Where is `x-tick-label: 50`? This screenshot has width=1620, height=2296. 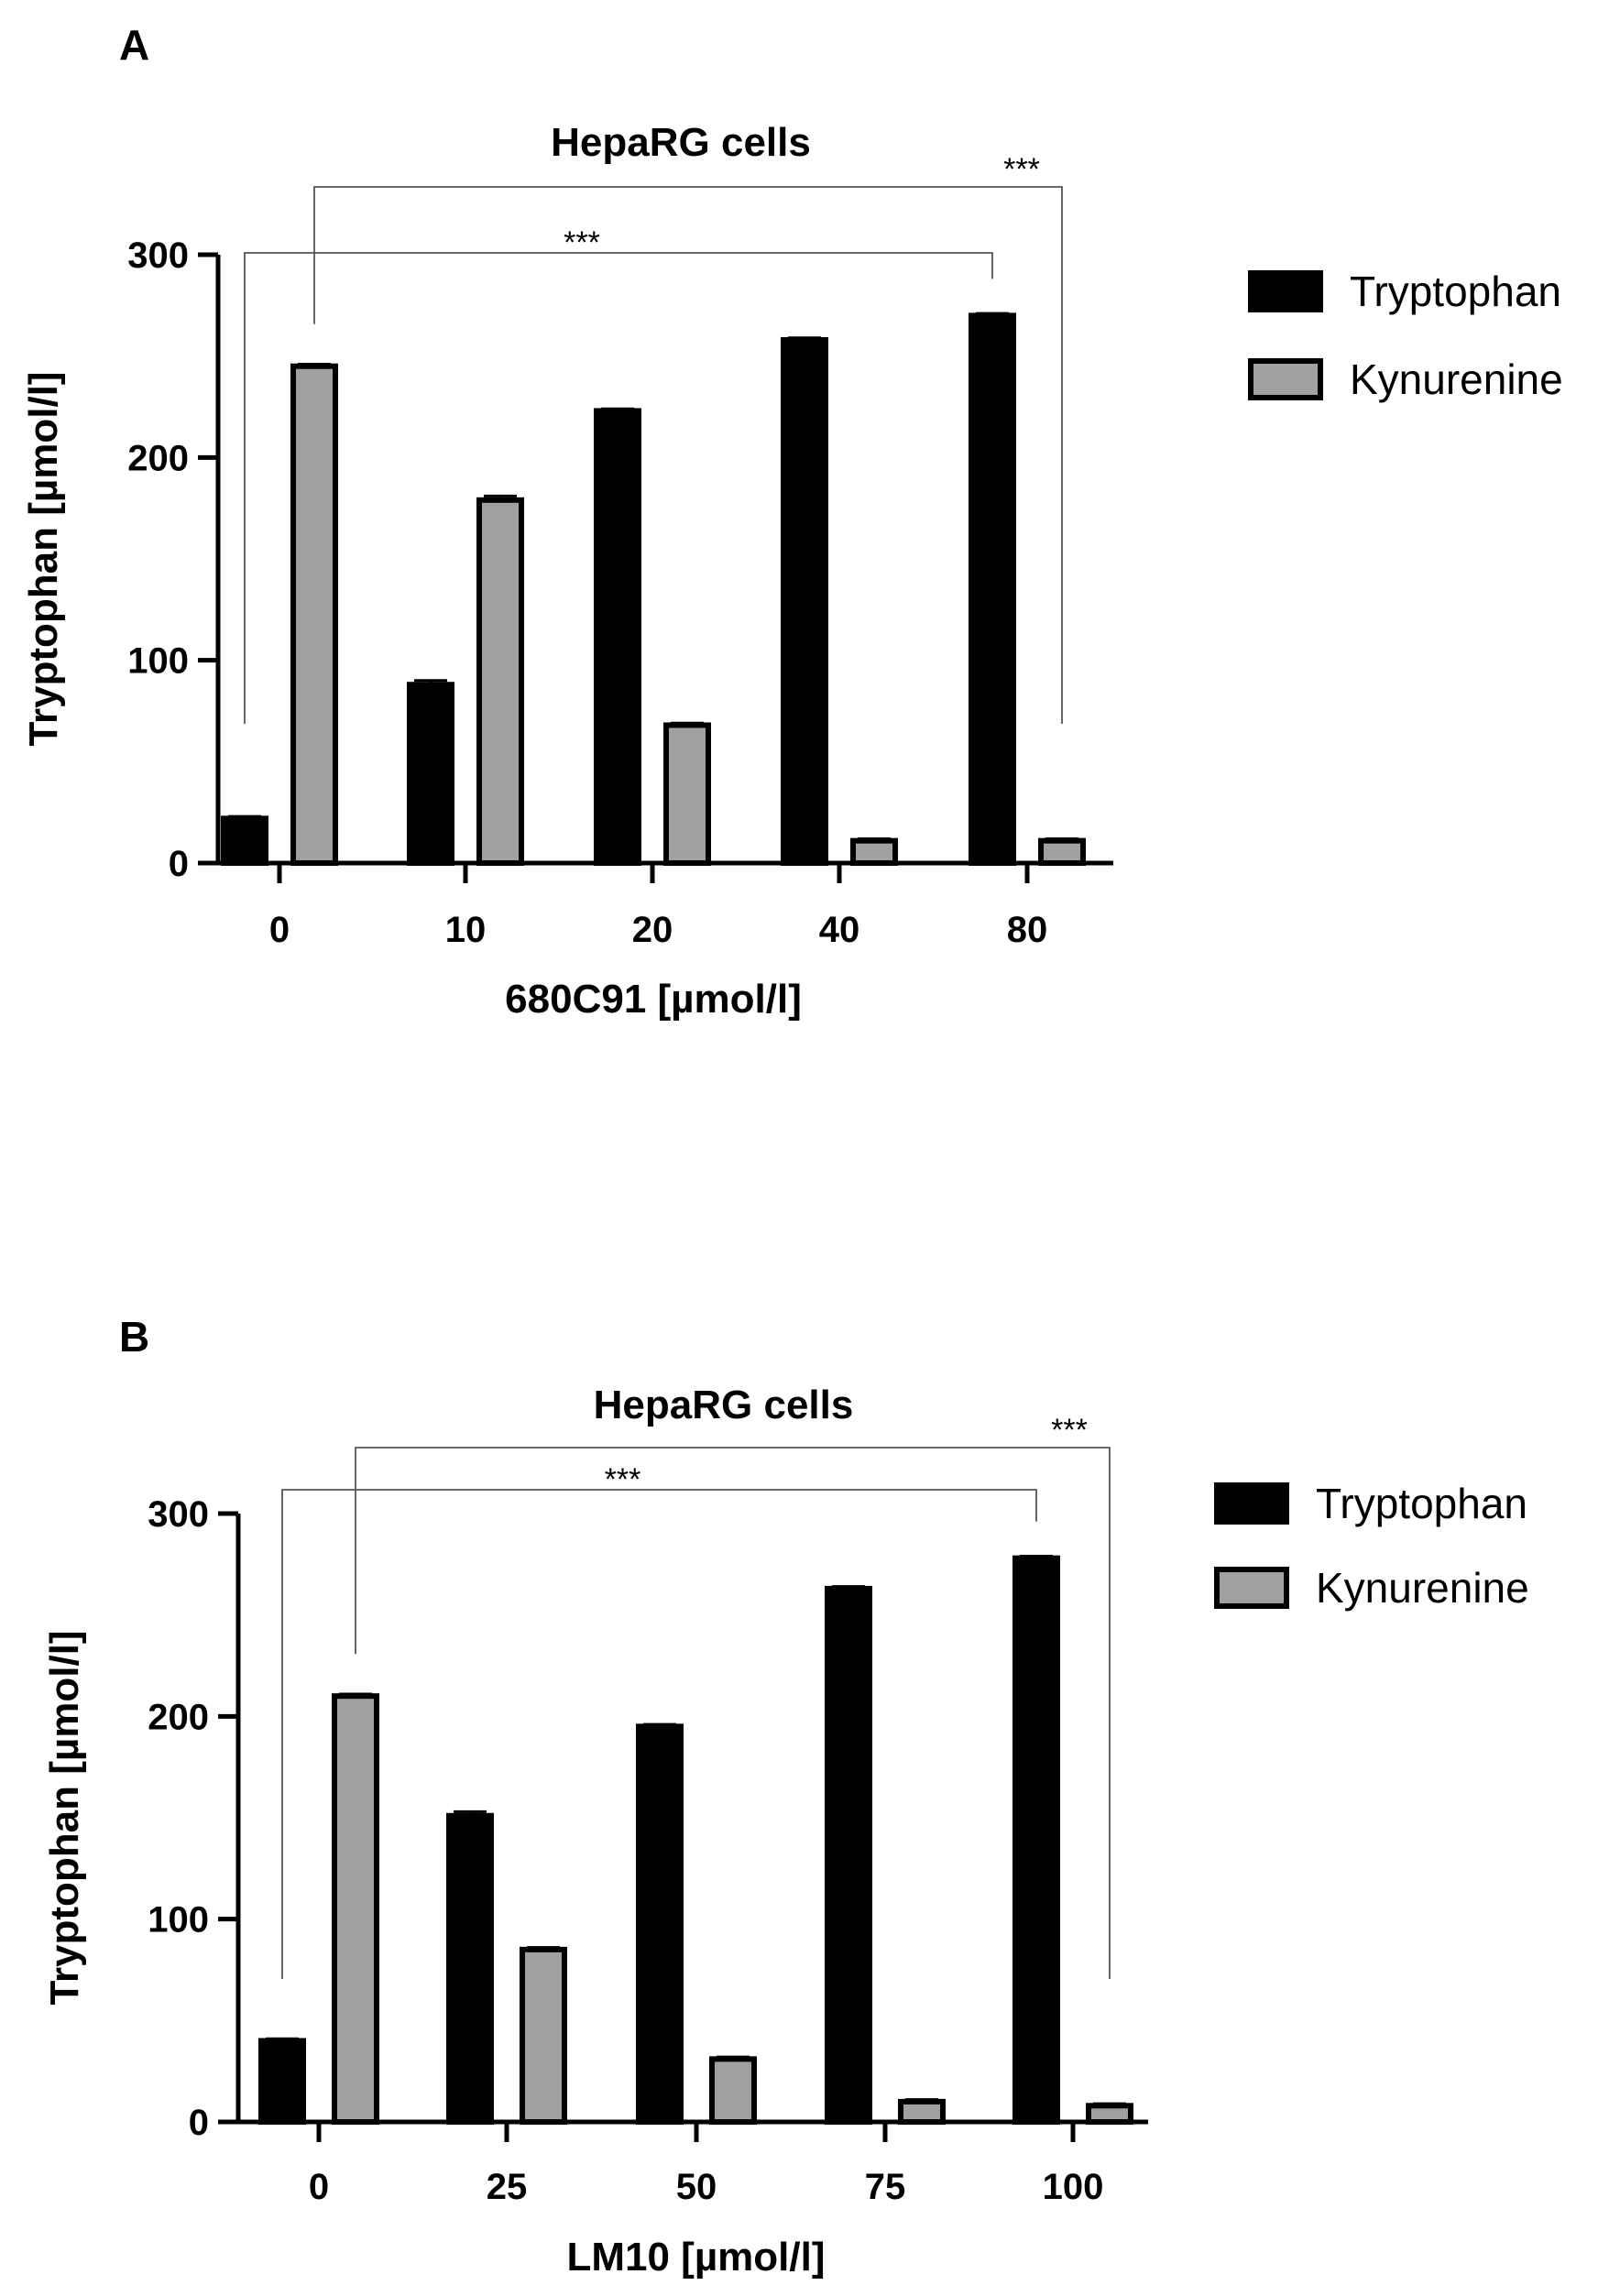 x-tick-label: 50 is located at coordinates (697, 2187).